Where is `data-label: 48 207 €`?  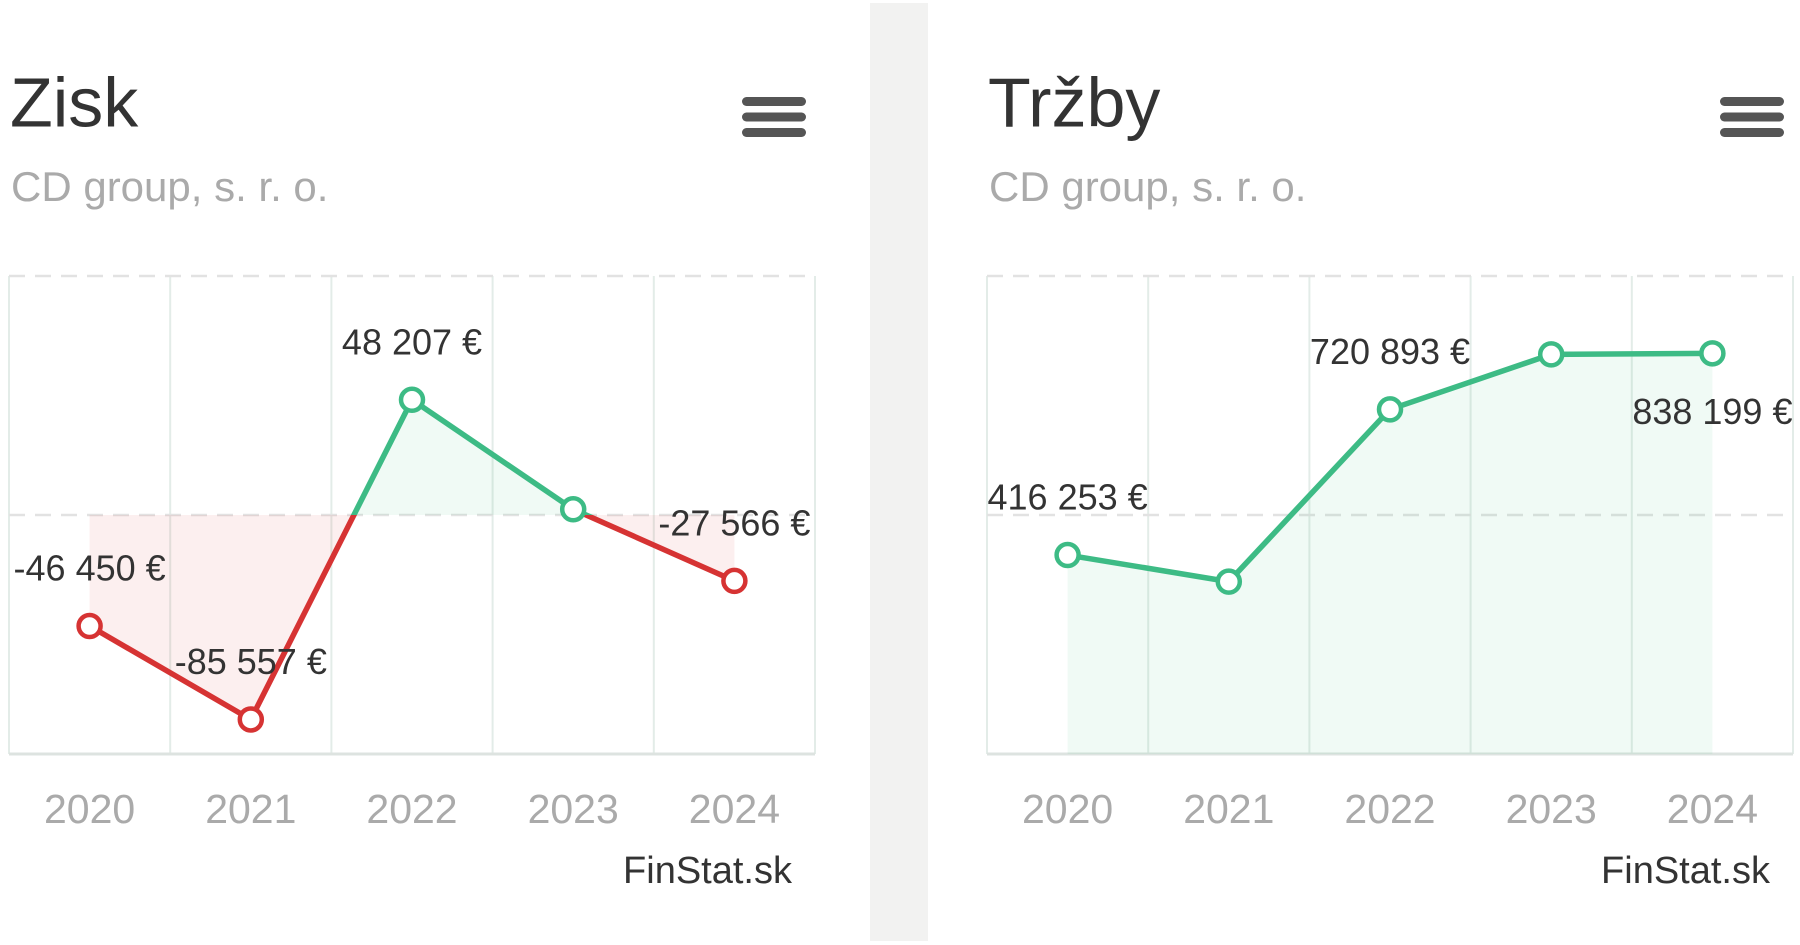
data-label: 48 207 € is located at coordinates (412, 341).